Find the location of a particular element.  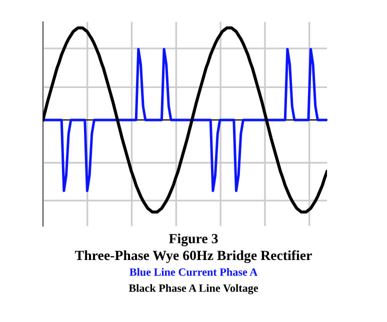

text: Blue Line Current Phase A is located at coordinates (194, 272).